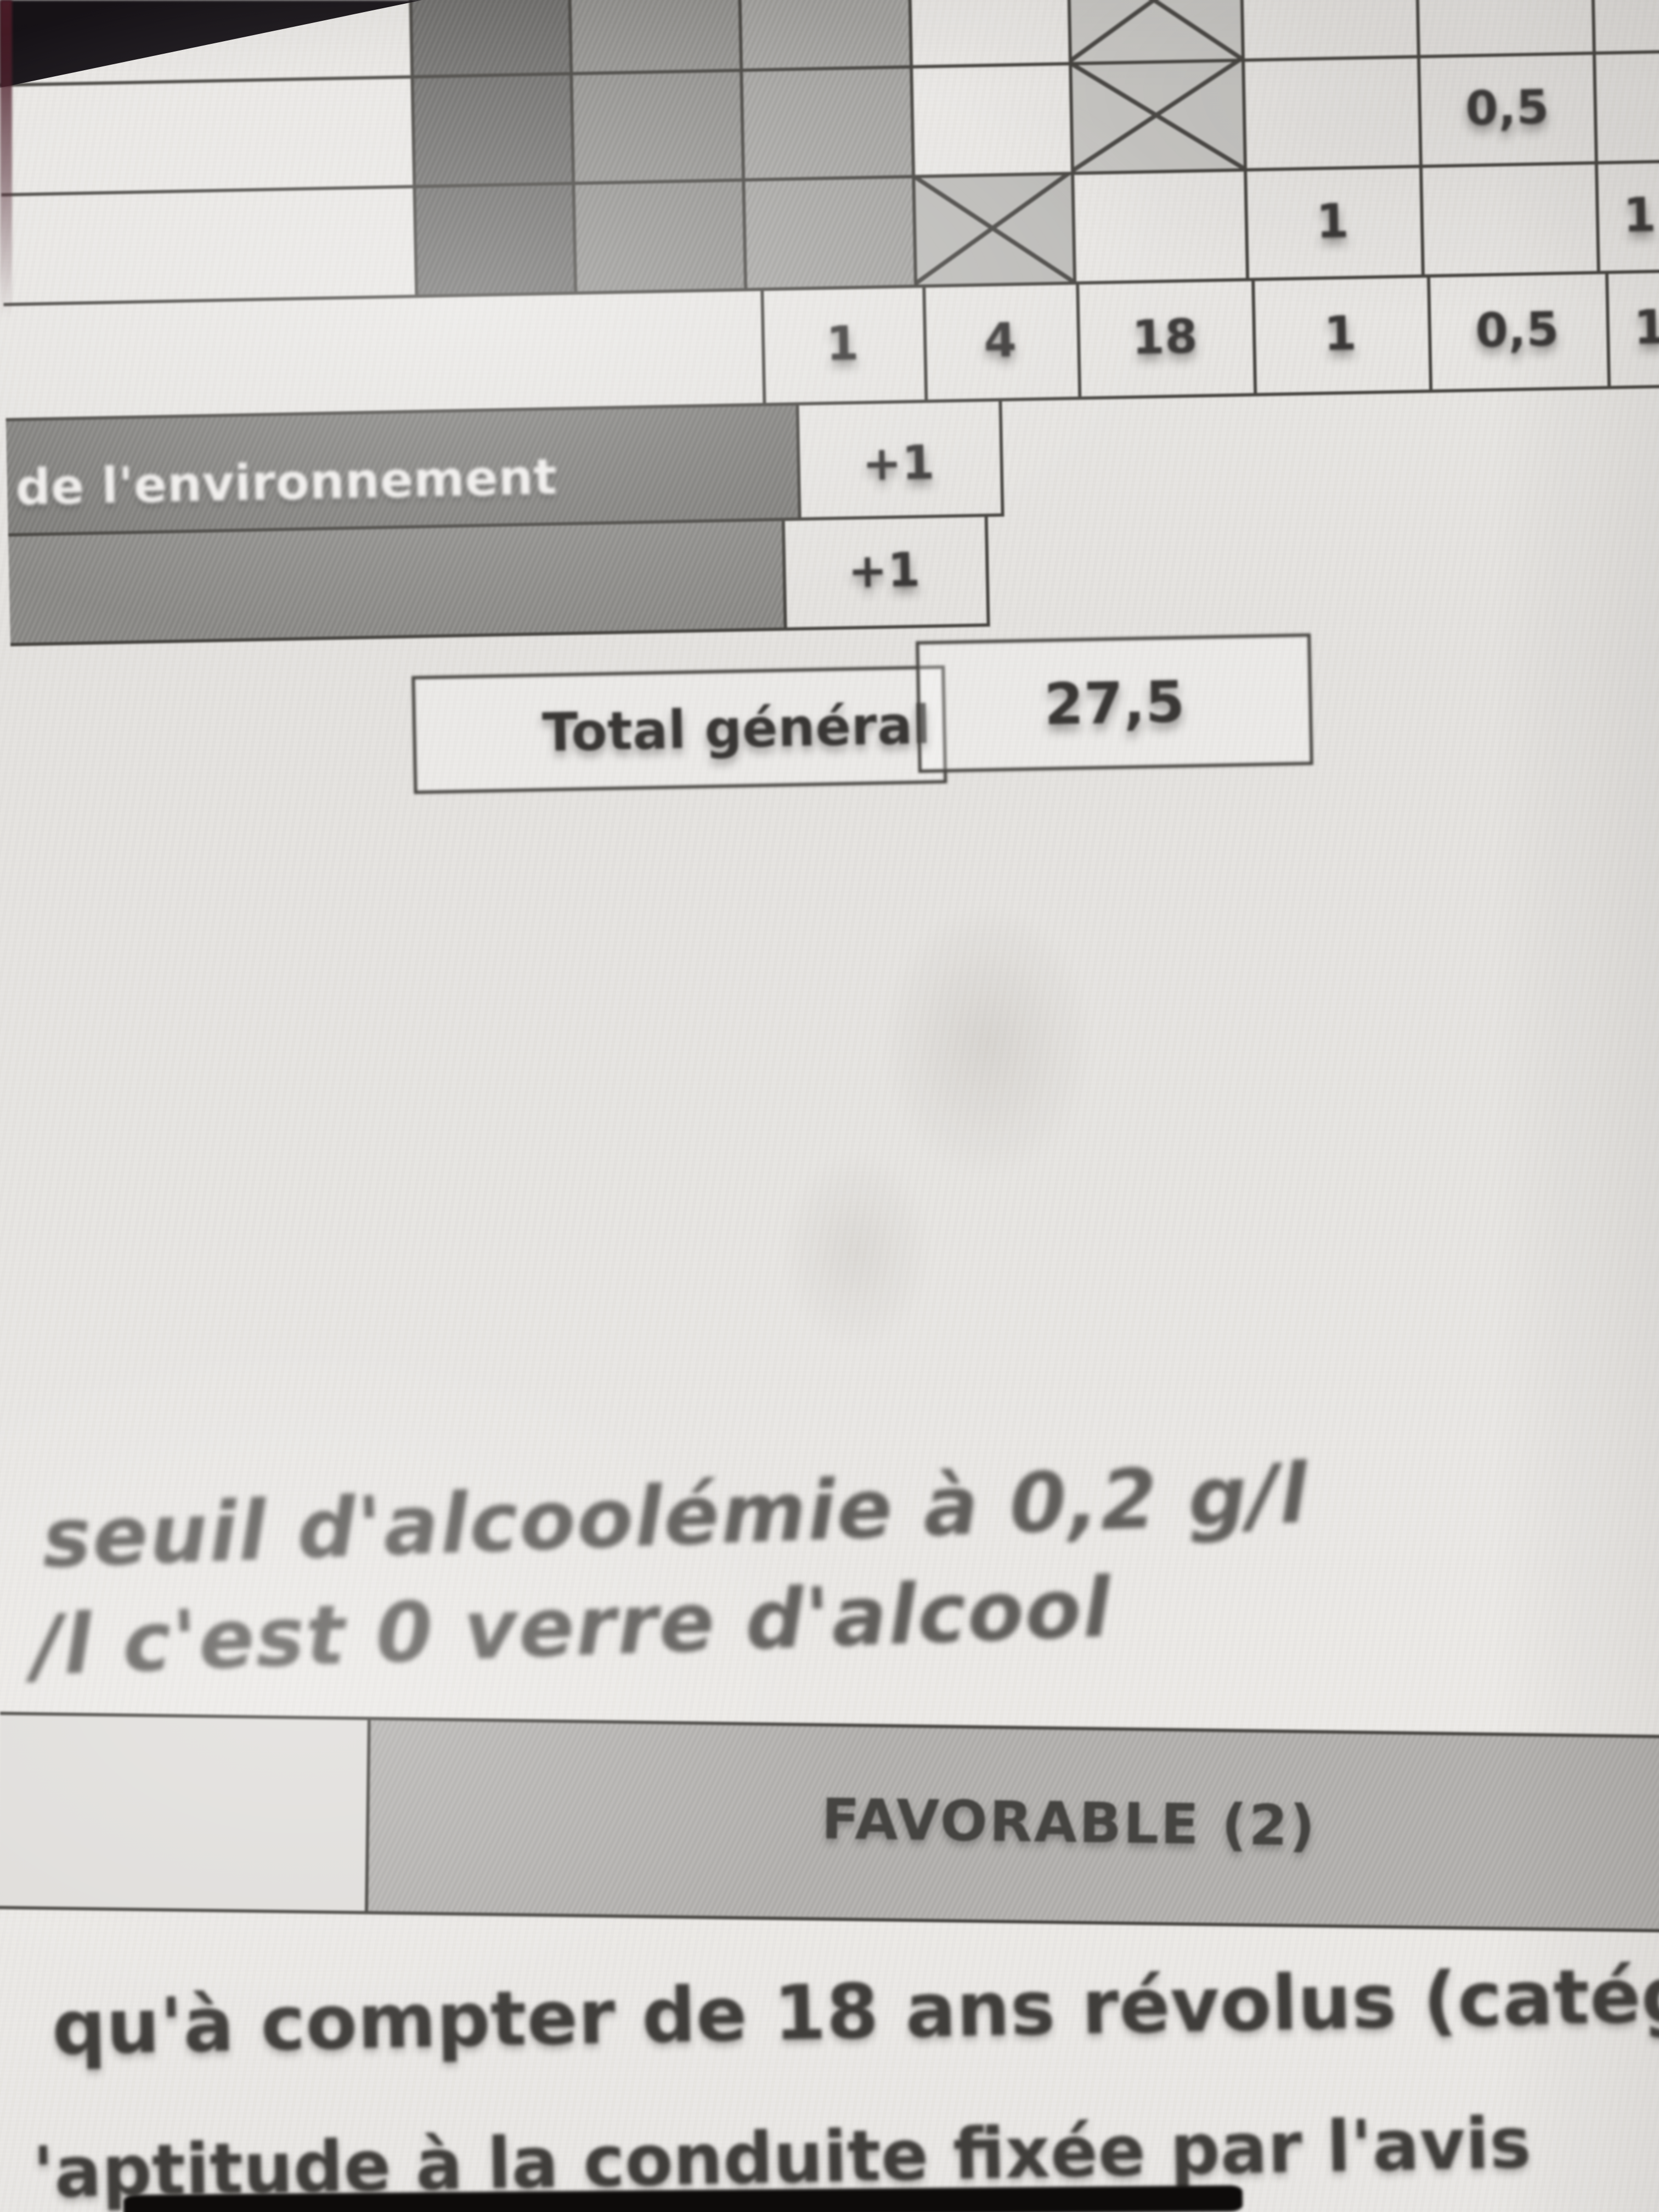 The height and width of the screenshot is (2212, 1659). I want to click on decision-empty-cell, so click(184, 1813).